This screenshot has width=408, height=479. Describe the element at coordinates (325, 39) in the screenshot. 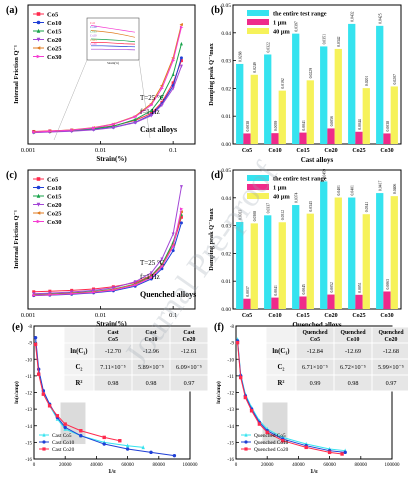

I see `bar-value-label: 0.0351` at that location.